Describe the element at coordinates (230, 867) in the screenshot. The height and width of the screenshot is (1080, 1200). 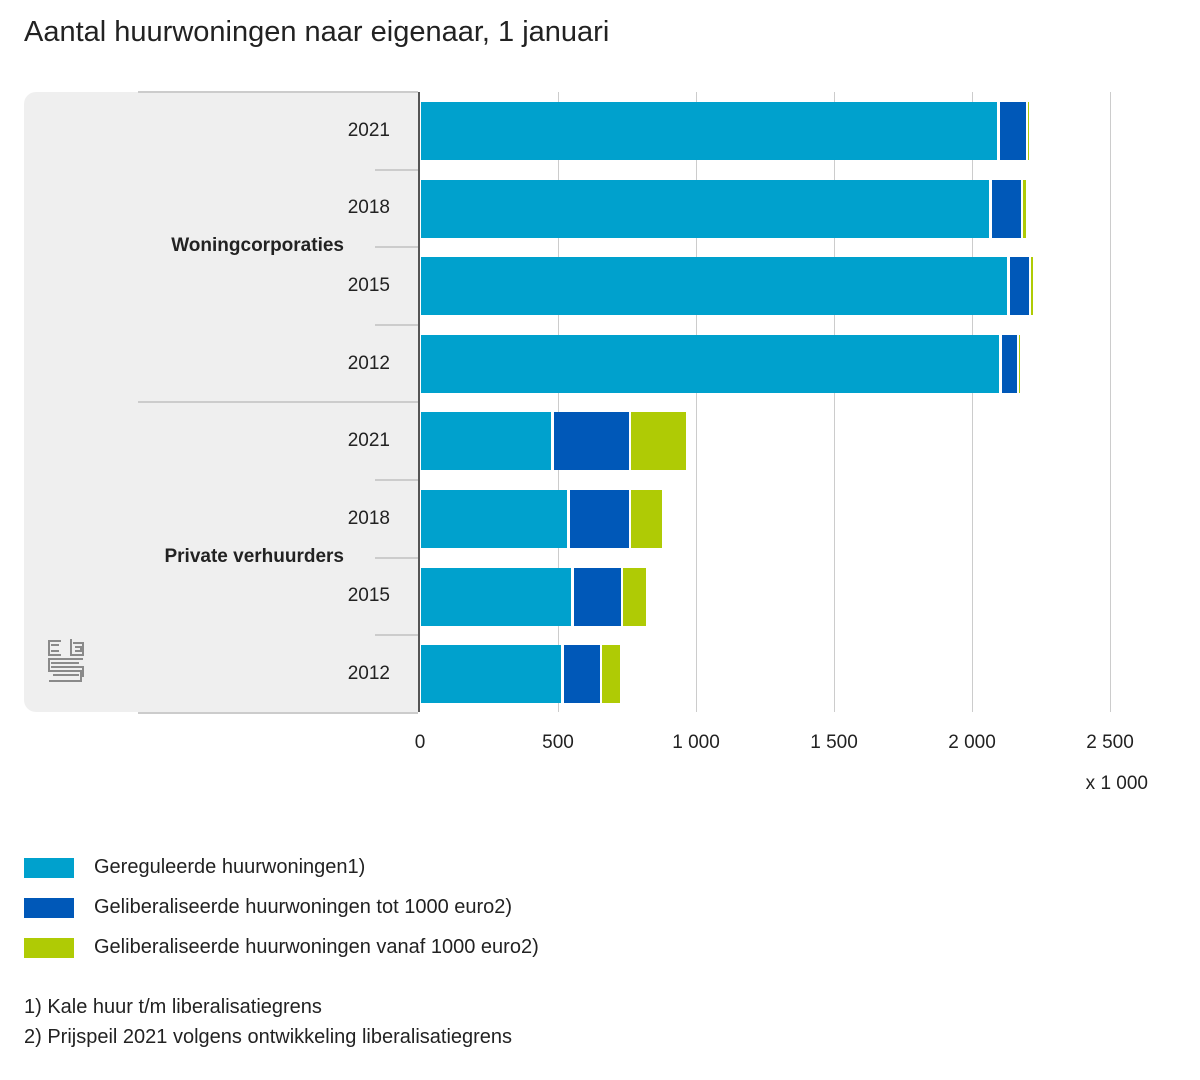
I see `legend-label: Gereguleerde huurwoningen1)` at that location.